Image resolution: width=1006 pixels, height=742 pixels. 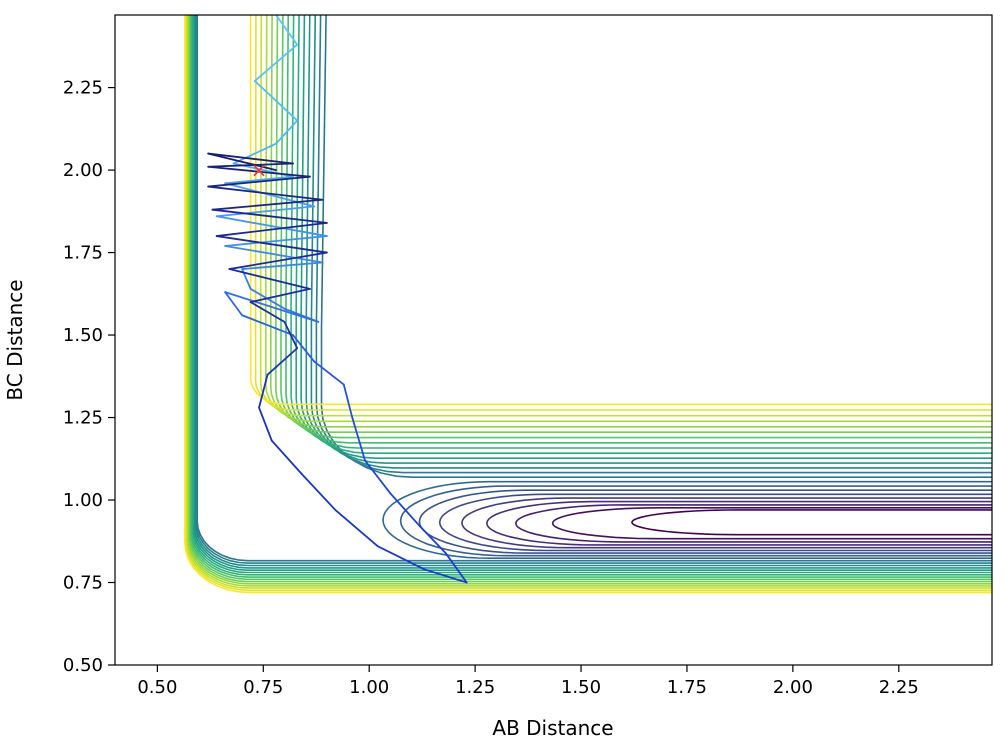 What do you see at coordinates (581, 687) in the screenshot?
I see `x-tick-label: 1.50` at bounding box center [581, 687].